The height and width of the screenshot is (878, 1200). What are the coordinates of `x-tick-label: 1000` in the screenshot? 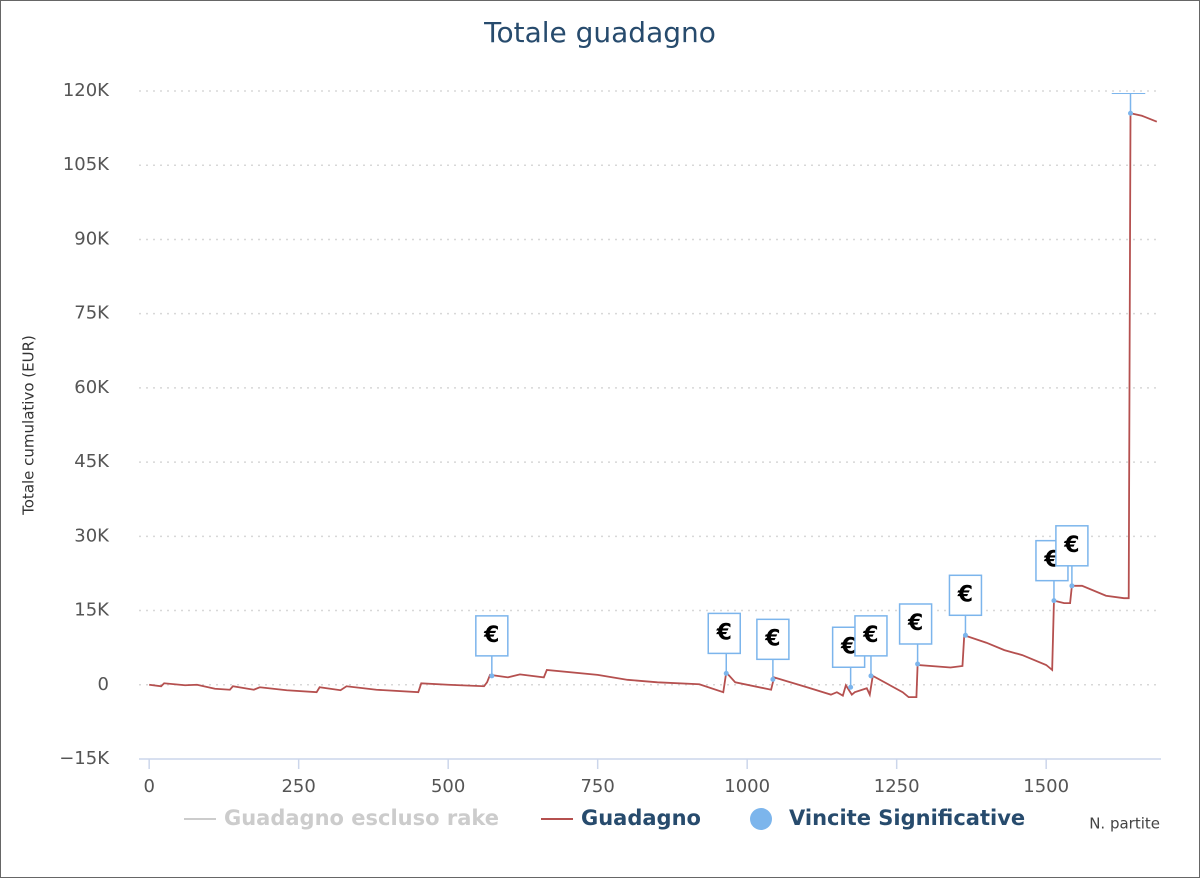 It's located at (747, 786).